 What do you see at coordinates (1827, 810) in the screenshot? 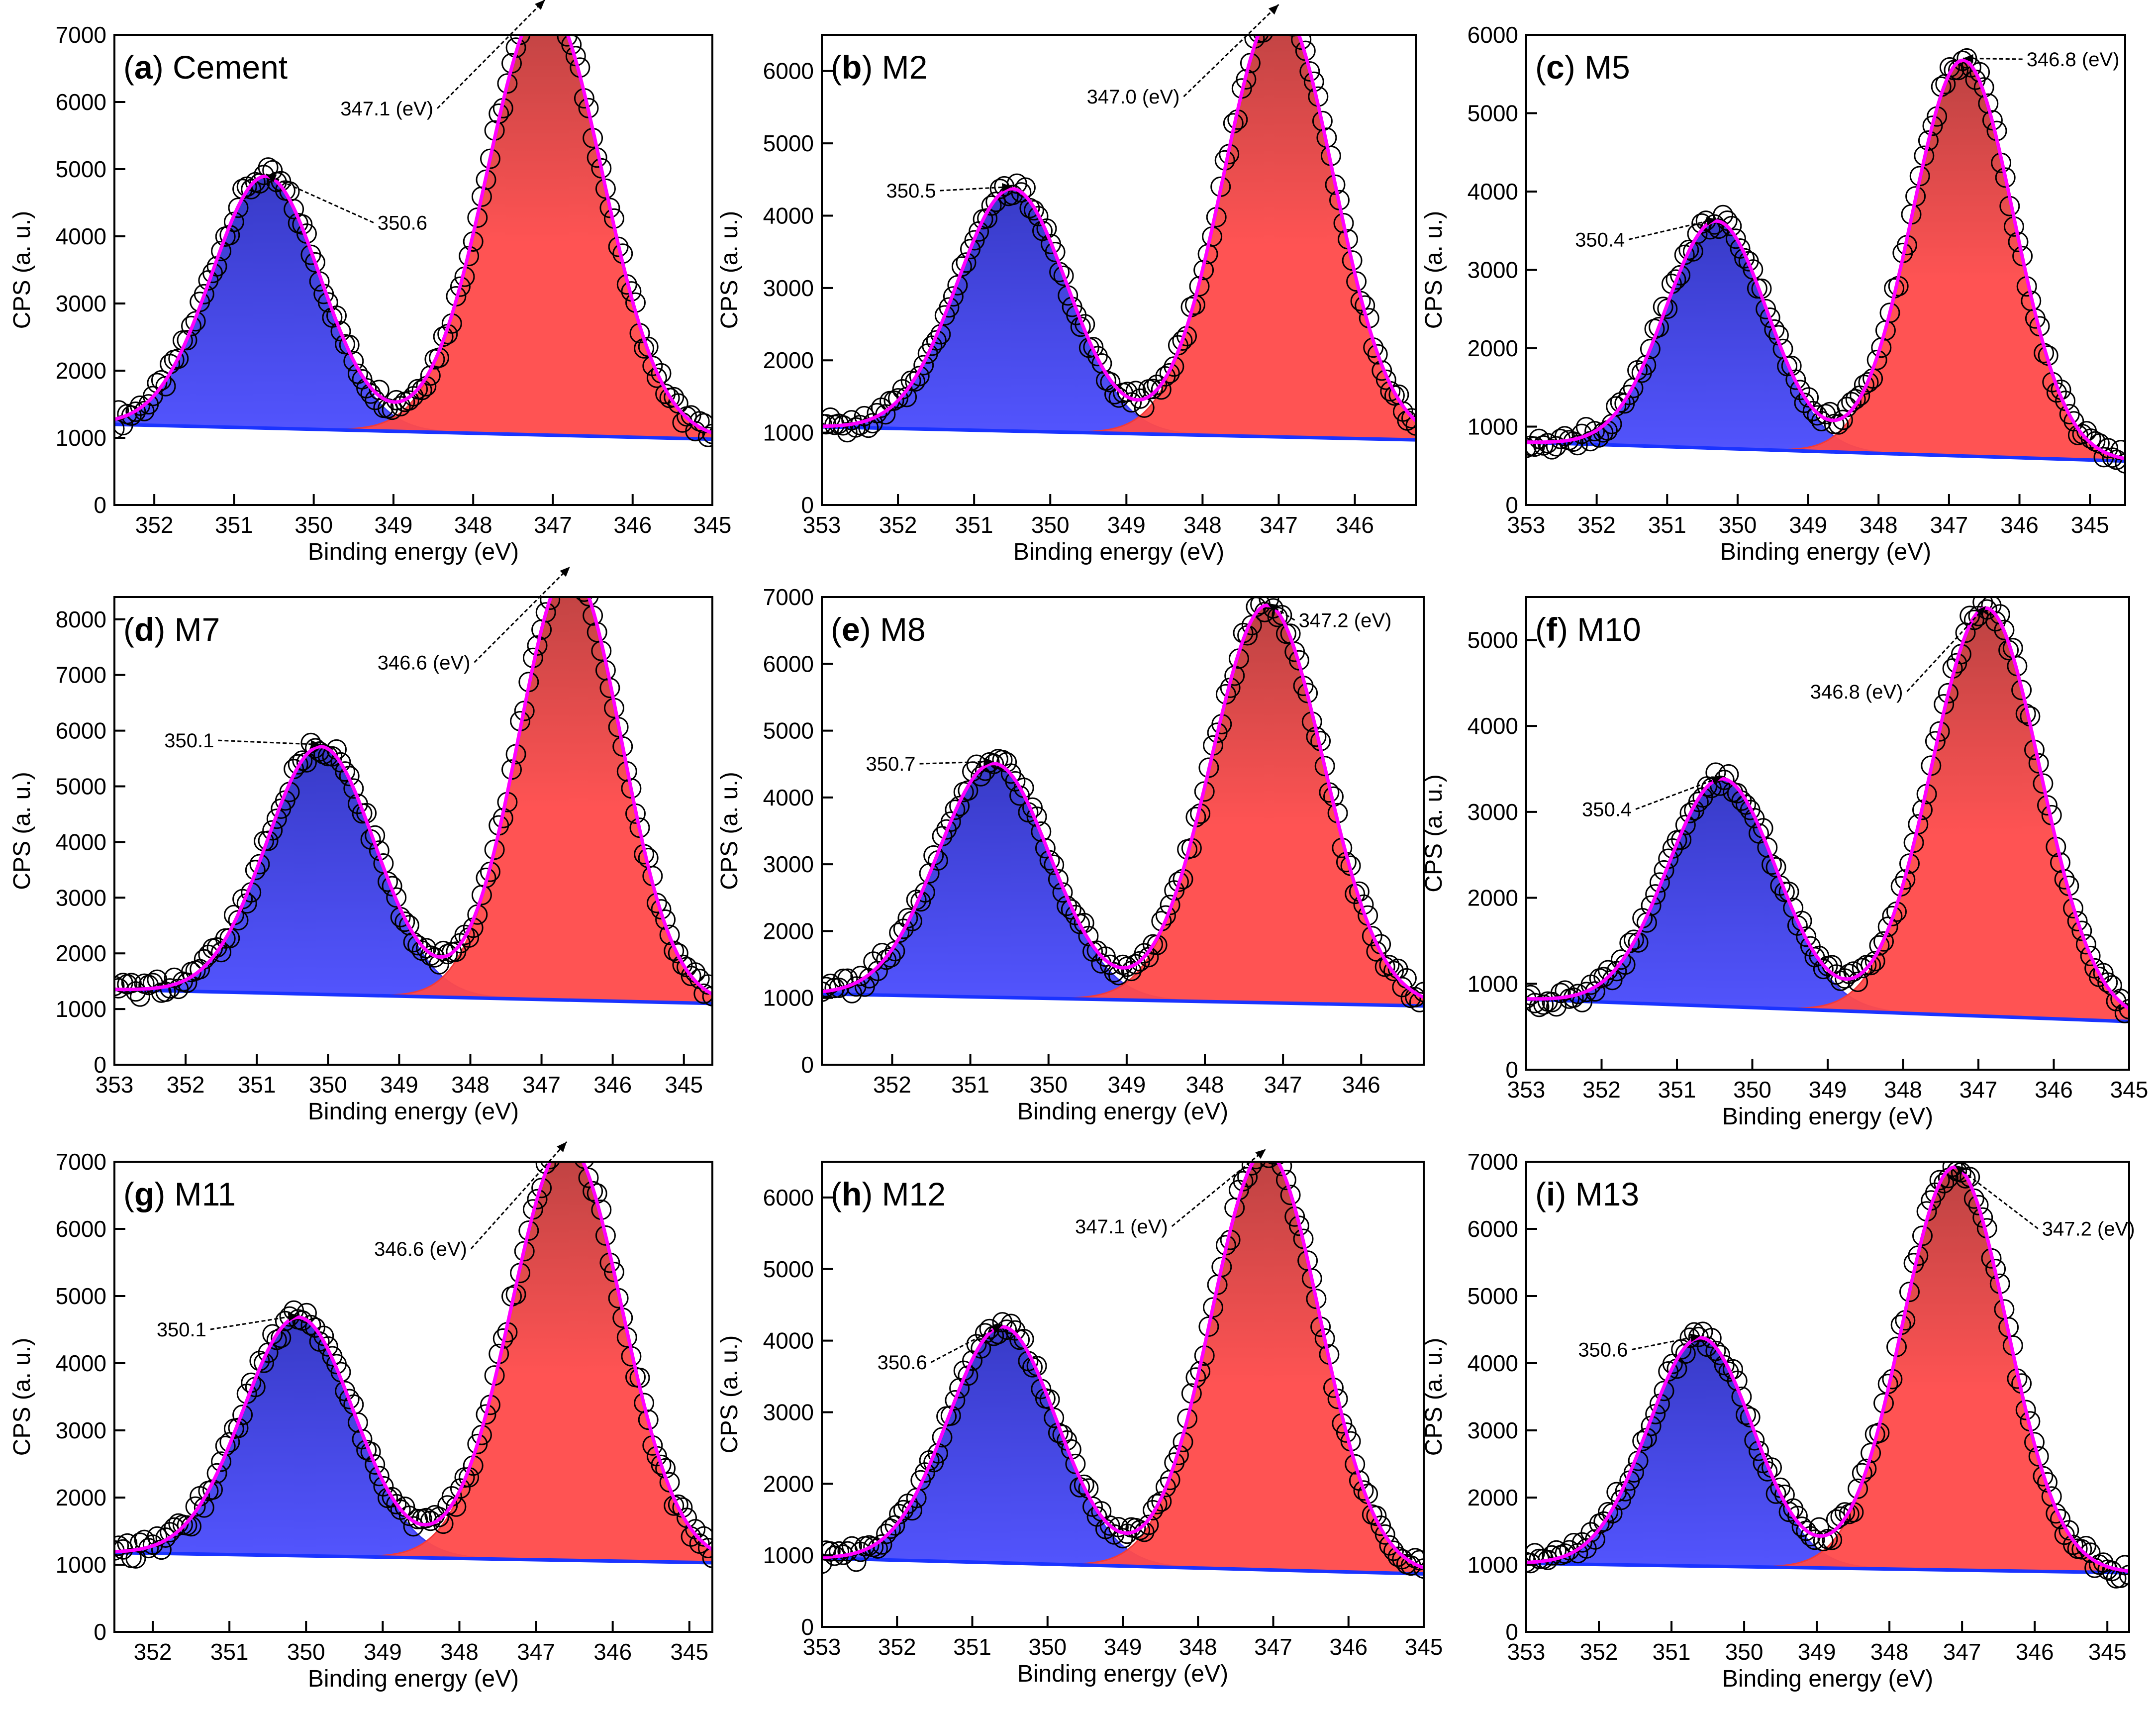
I see `experimental-data` at bounding box center [1827, 810].